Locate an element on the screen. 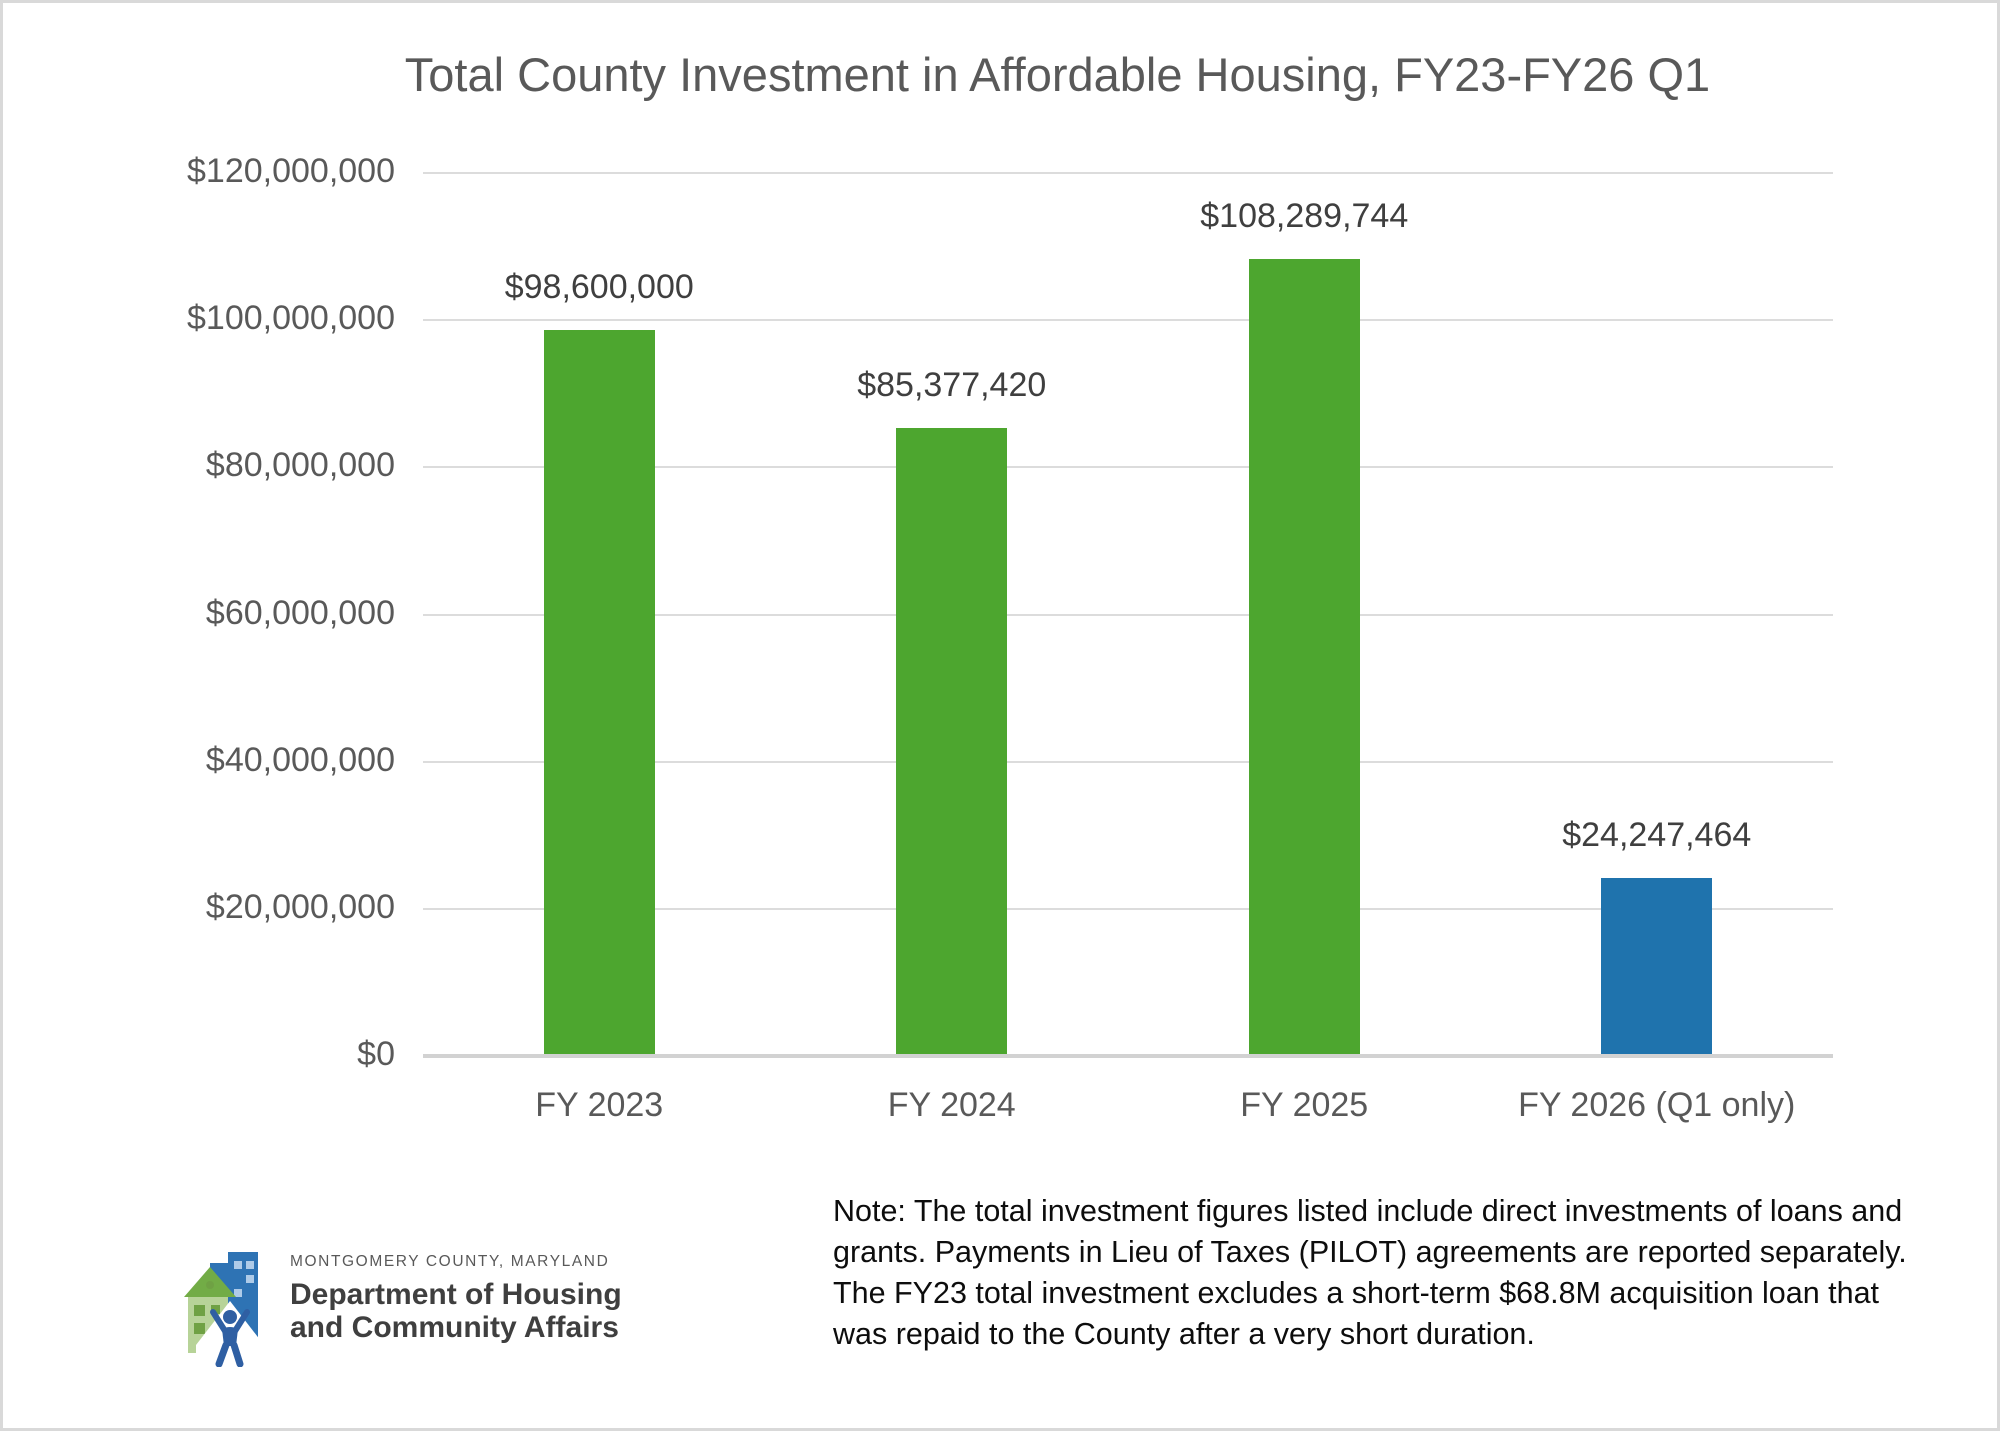 The height and width of the screenshot is (1431, 2000). y-tick-label: $60,000,000 is located at coordinates (300, 612).